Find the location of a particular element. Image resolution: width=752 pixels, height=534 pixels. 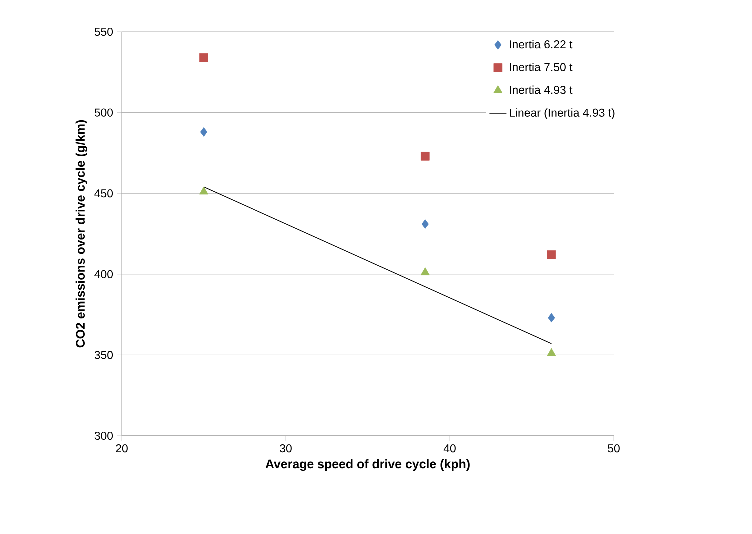

y-tick-label: 350 is located at coordinates (104, 355).